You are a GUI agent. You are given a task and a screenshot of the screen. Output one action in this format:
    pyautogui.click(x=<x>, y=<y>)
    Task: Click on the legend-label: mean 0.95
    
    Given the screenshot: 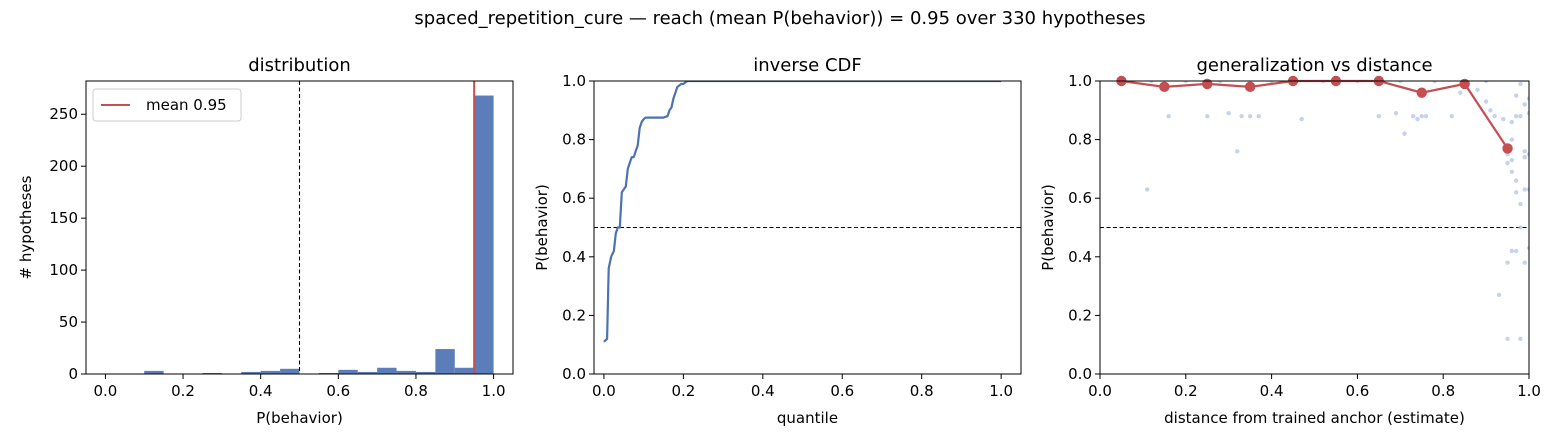 What is the action you would take?
    pyautogui.click(x=186, y=105)
    